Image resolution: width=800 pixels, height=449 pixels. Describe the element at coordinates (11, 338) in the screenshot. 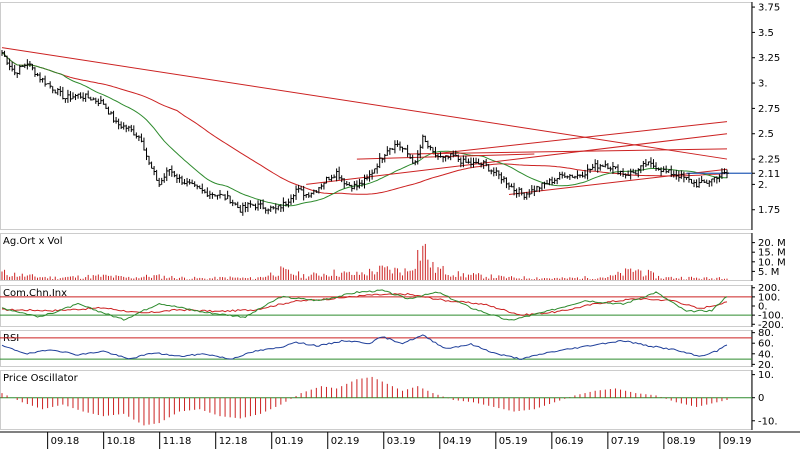

I see `panel-title: RSI` at that location.